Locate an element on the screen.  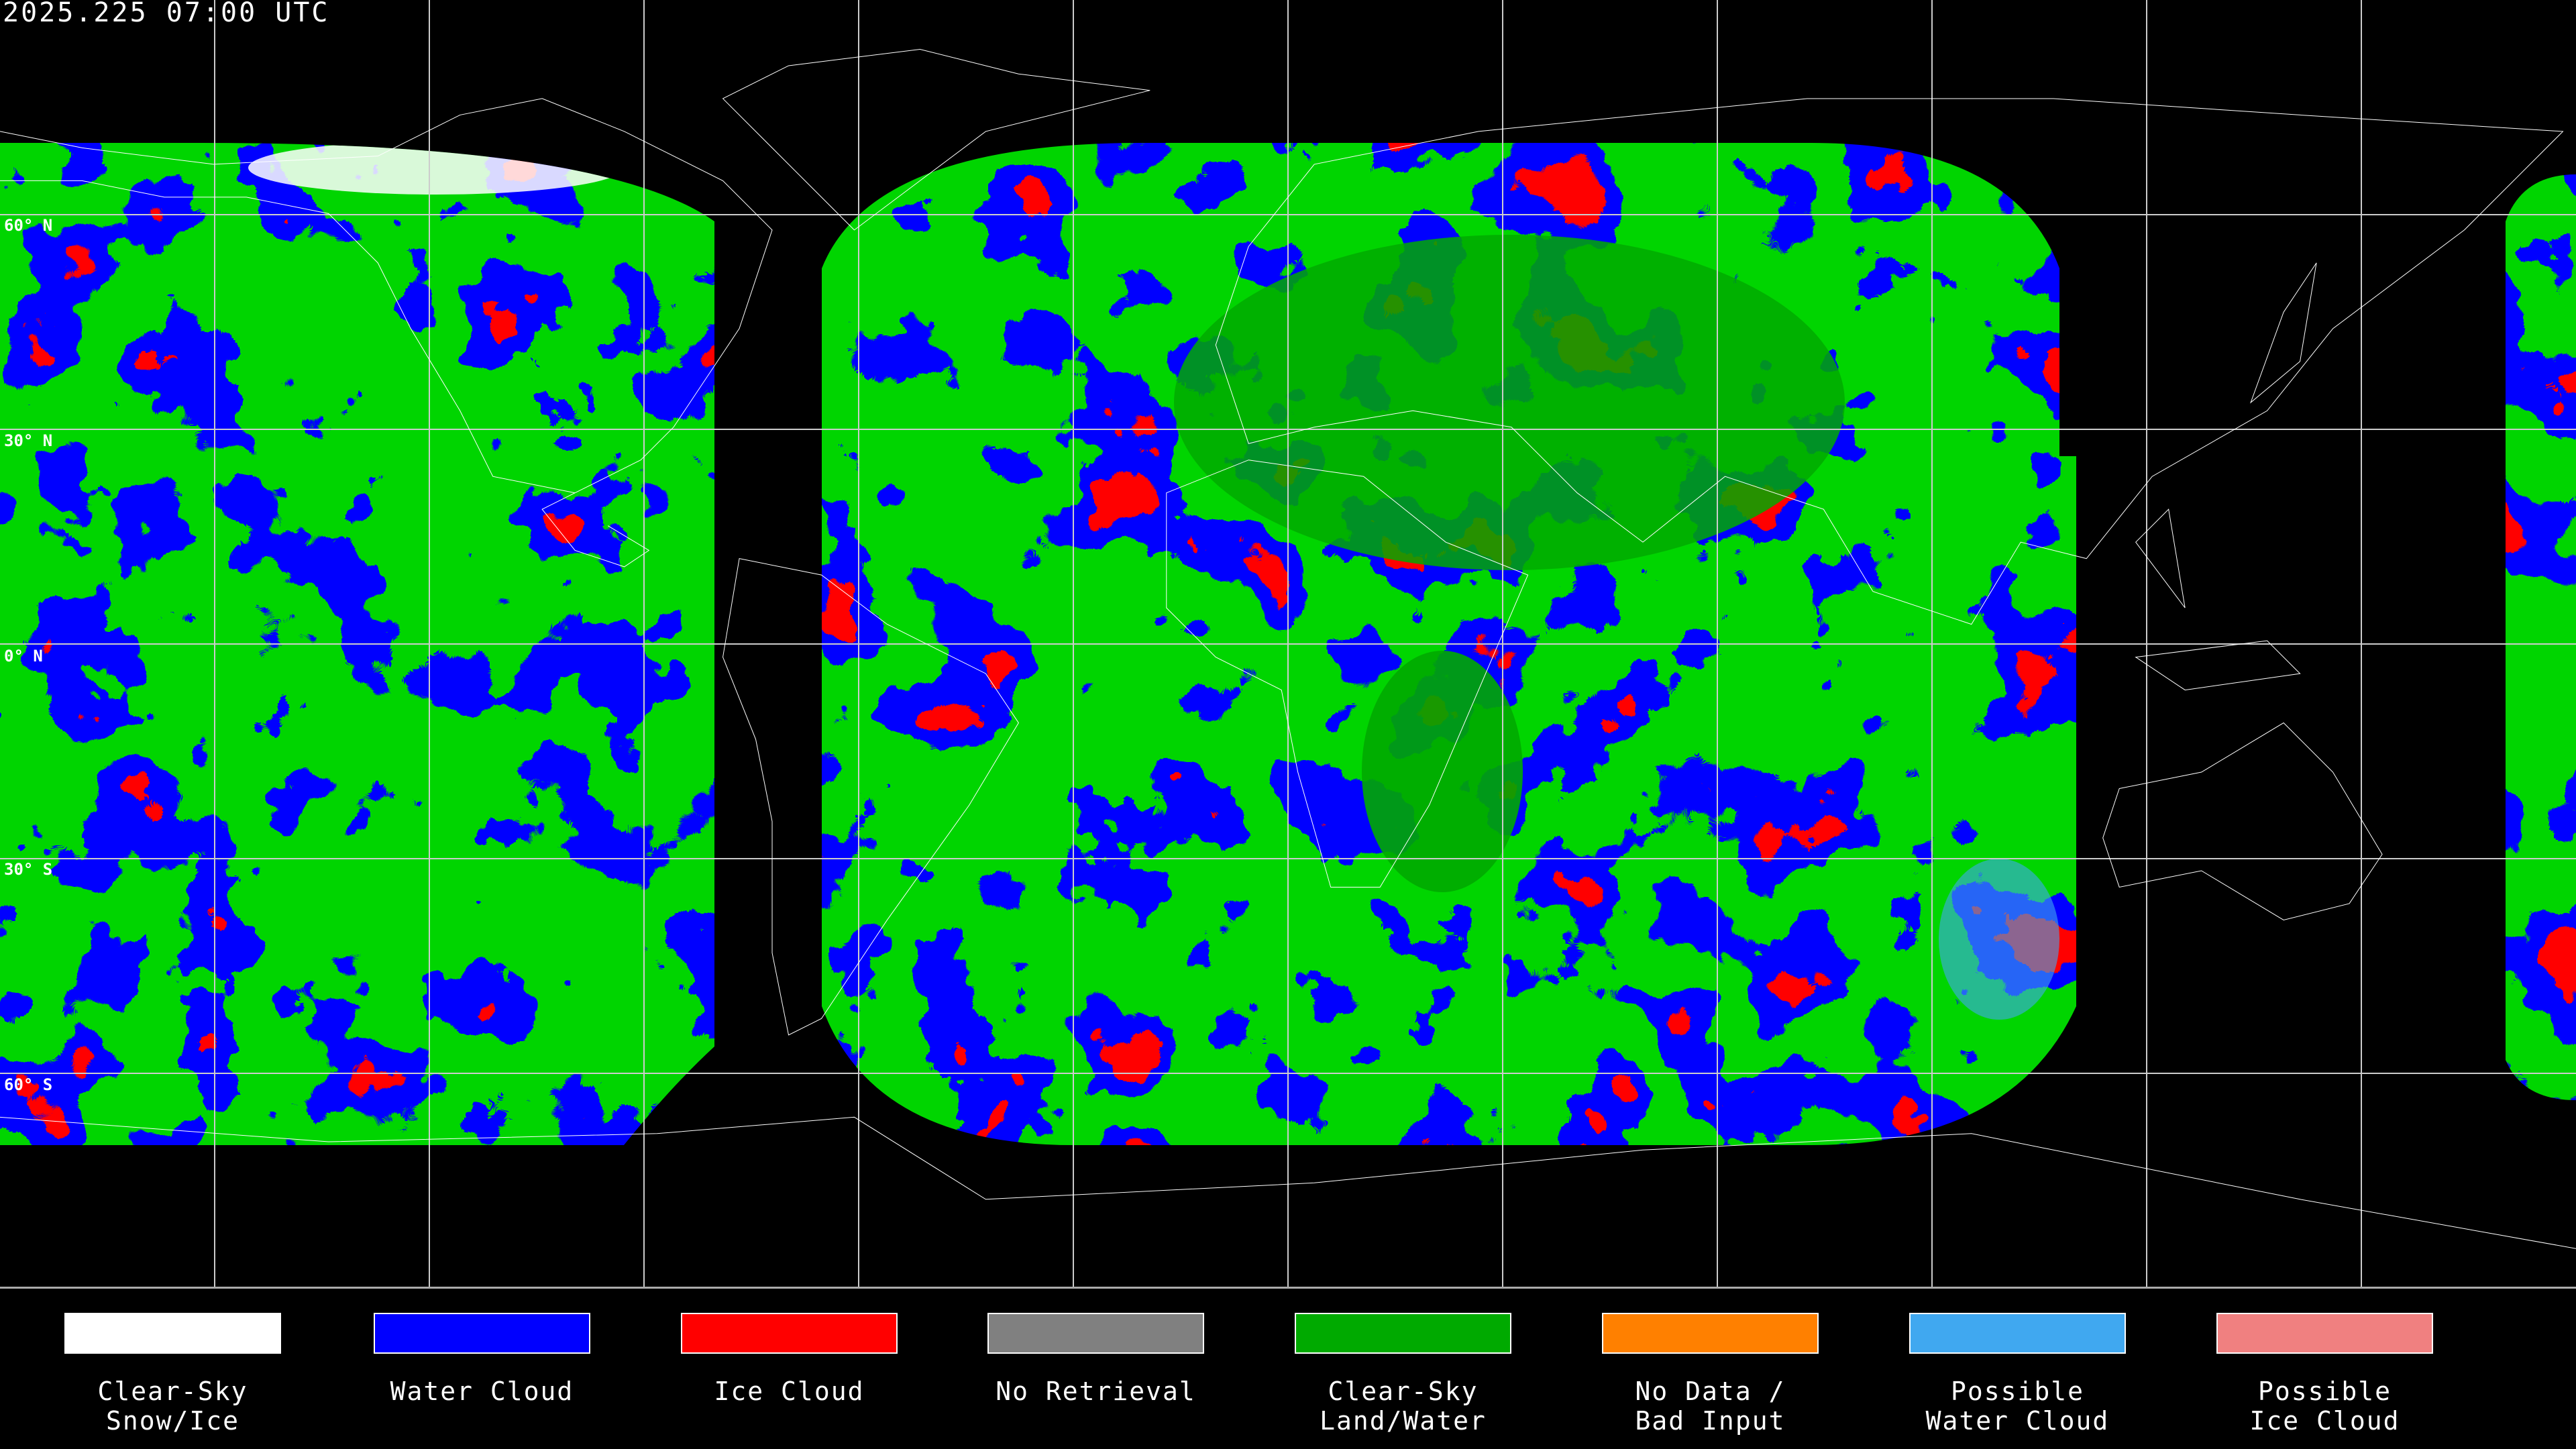
timestamp-title: 2025.225 07:00 UTC is located at coordinates (166, 14).